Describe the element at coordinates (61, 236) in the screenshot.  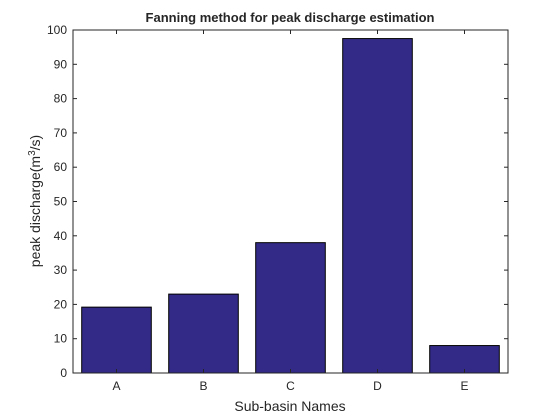
I see `y-tick-label: 40` at that location.